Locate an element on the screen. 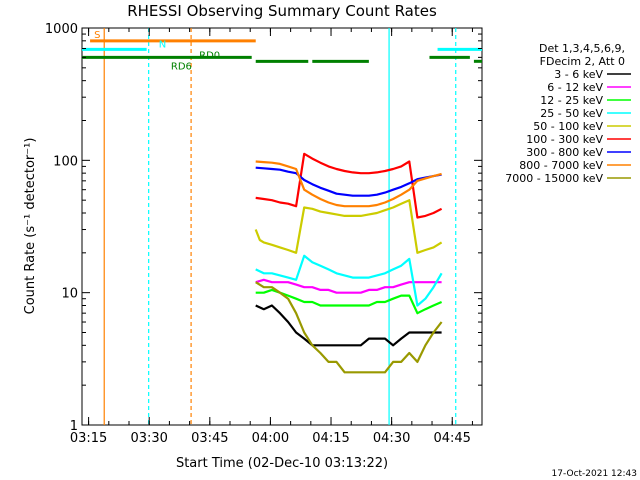 Image resolution: width=640 pixels, height=480 pixels. state-bar-label: RD0 is located at coordinates (209, 55).